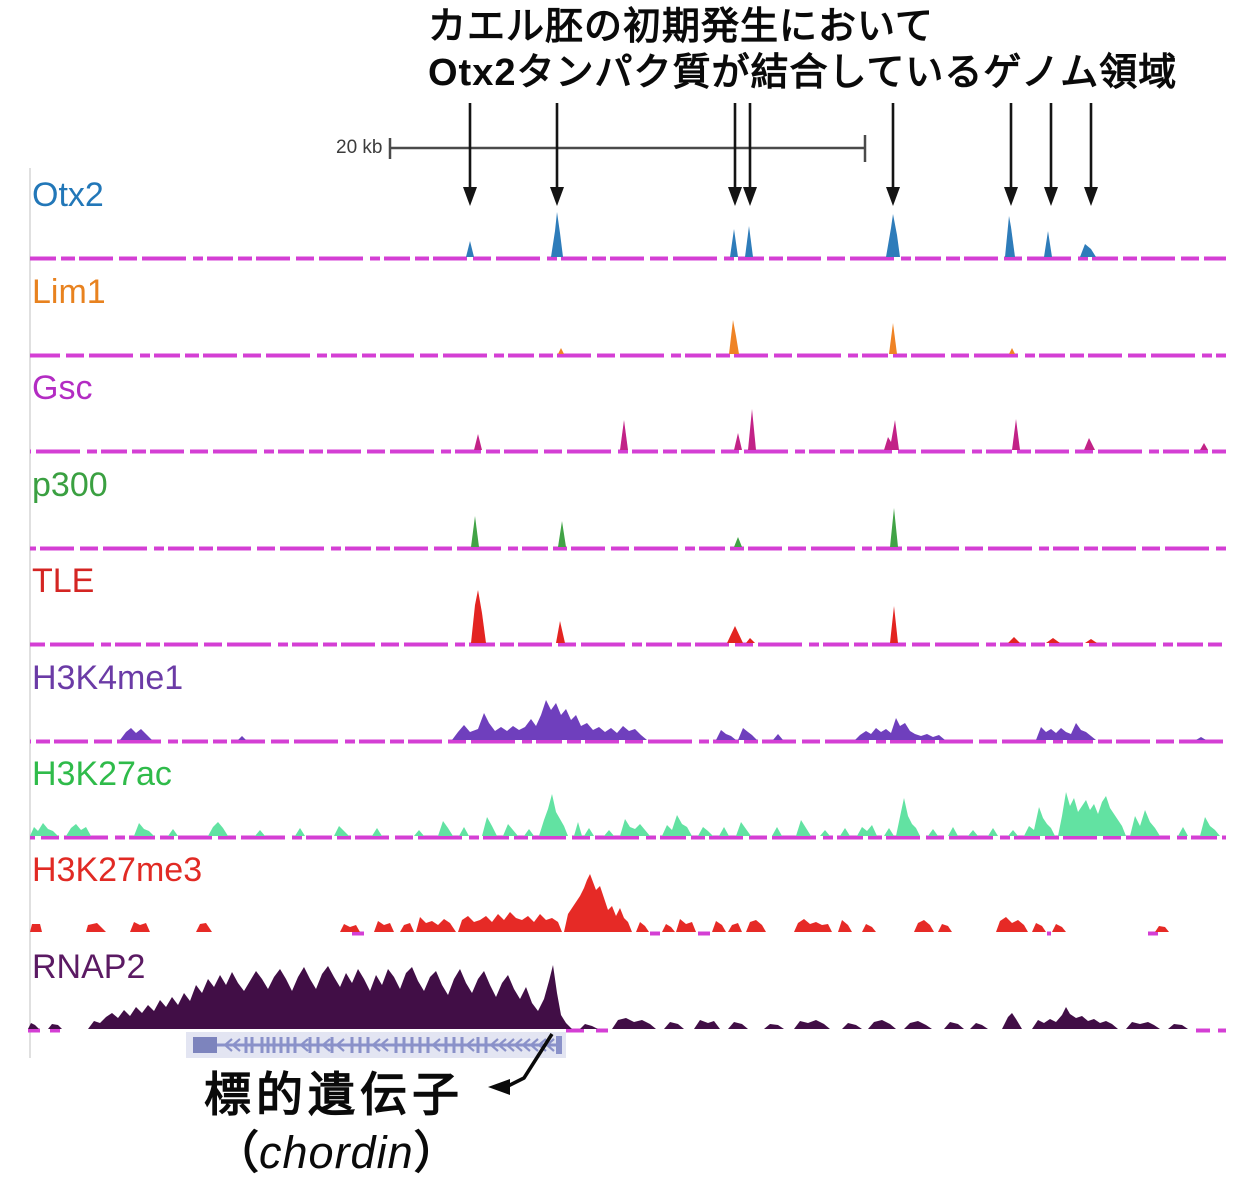  What do you see at coordinates (69, 292) in the screenshot?
I see `track-label-lim1: Lim1` at bounding box center [69, 292].